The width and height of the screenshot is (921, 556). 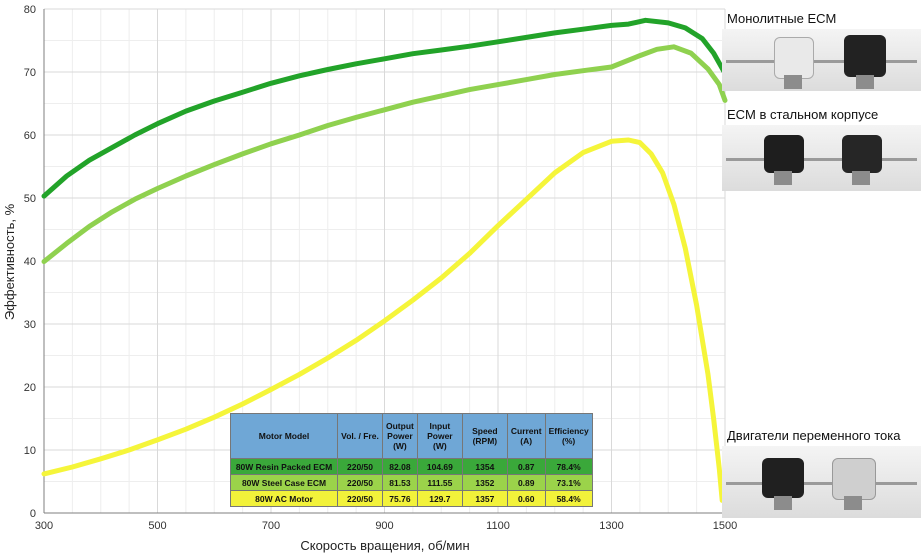 What do you see at coordinates (30, 199) in the screenshot?
I see `y-tick-label: 50` at bounding box center [30, 199].